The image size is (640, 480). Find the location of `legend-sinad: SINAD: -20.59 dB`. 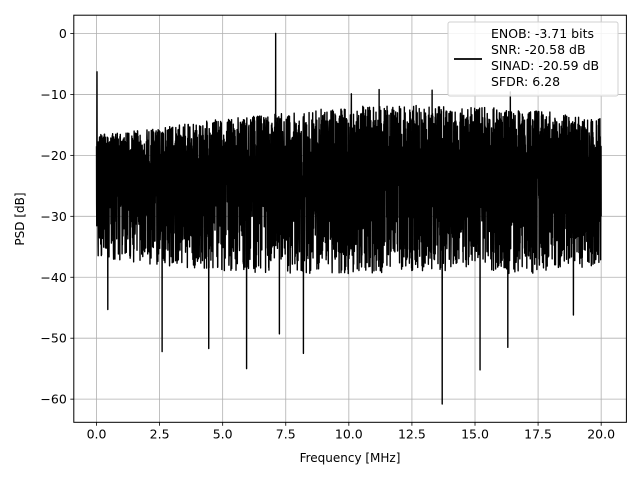

legend-sinad: SINAD: -20.59 dB is located at coordinates (545, 65).